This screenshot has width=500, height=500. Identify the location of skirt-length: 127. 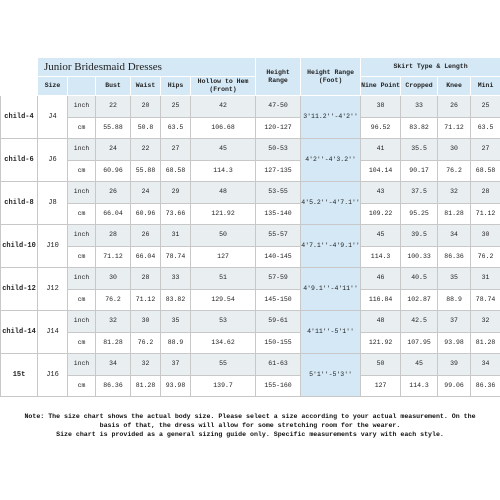
(381, 385).